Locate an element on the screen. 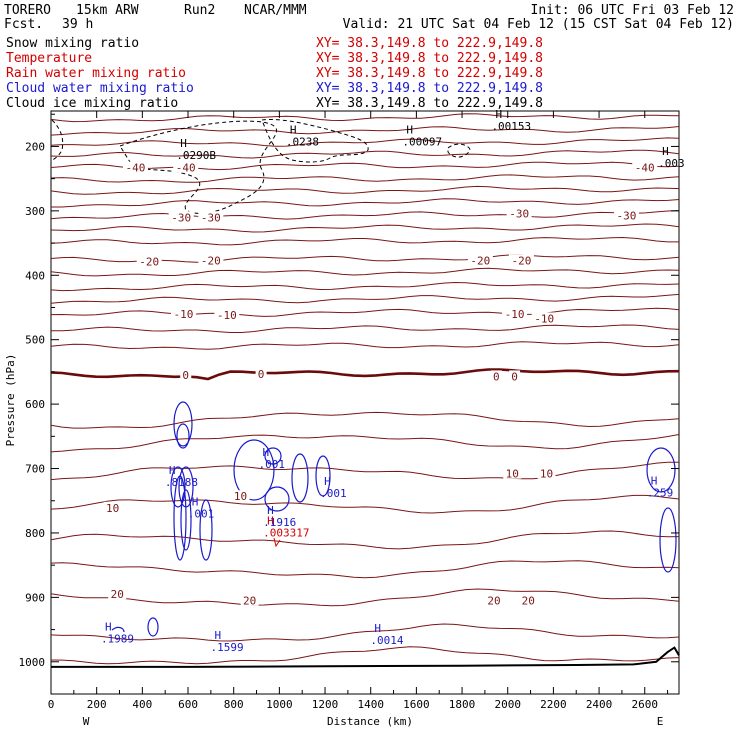  x-tick-label: 1200 is located at coordinates (325, 704).